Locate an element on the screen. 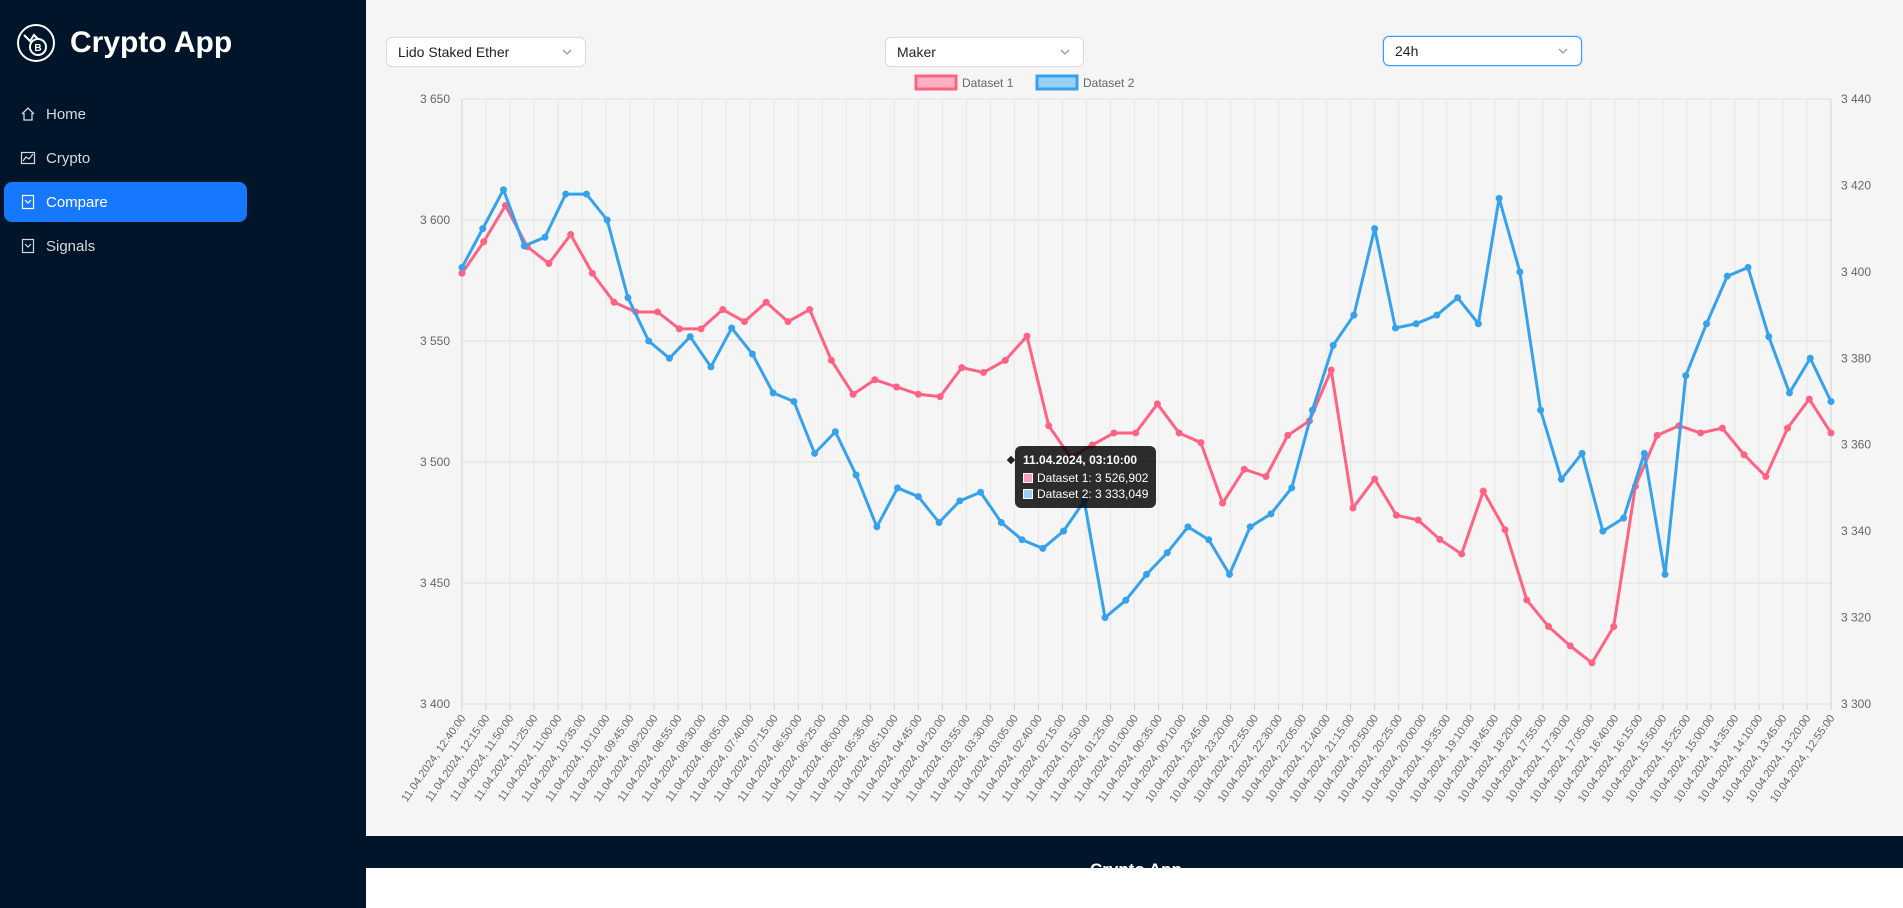 This screenshot has width=1903, height=908. sidebar-item-label: Home is located at coordinates (66, 114).